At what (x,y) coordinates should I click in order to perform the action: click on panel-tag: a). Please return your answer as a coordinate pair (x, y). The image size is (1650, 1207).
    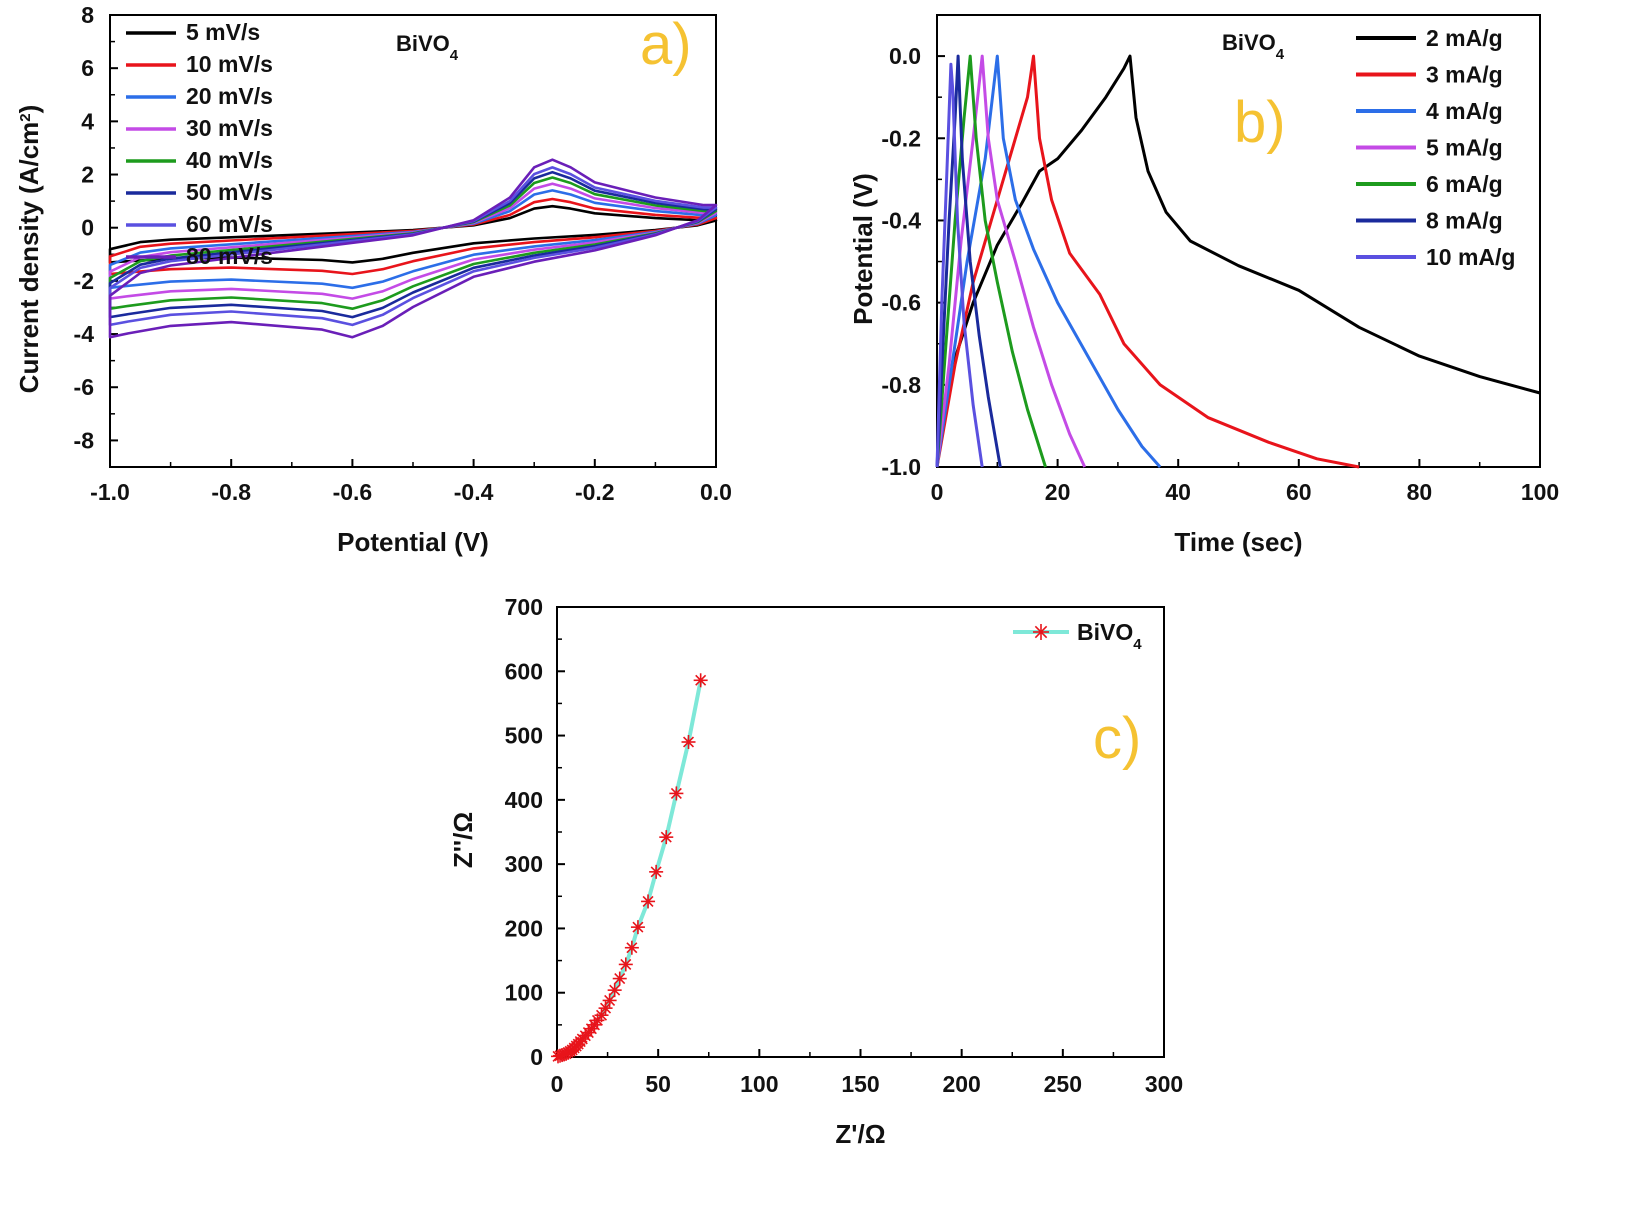
    Looking at the image, I should click on (666, 44).